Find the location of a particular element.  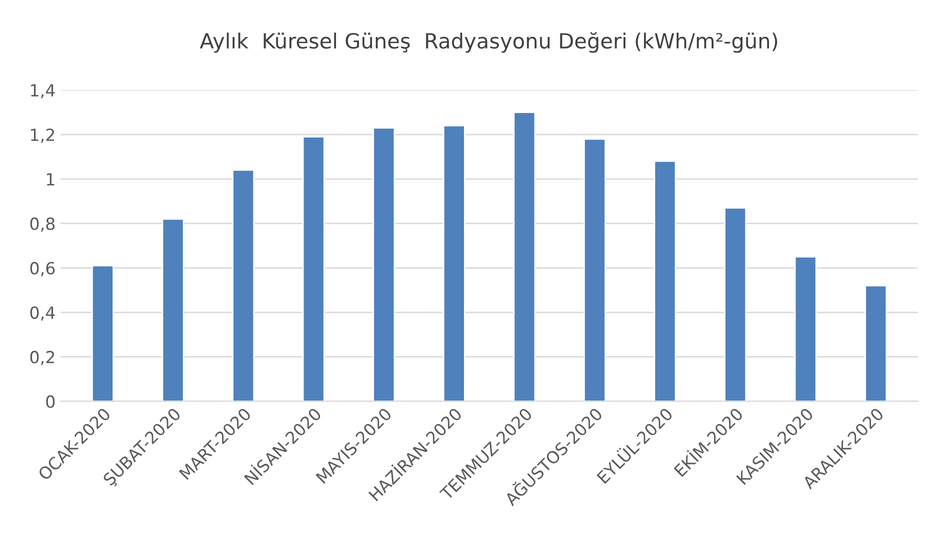

y-tick-label: 1,2 is located at coordinates (42, 135).